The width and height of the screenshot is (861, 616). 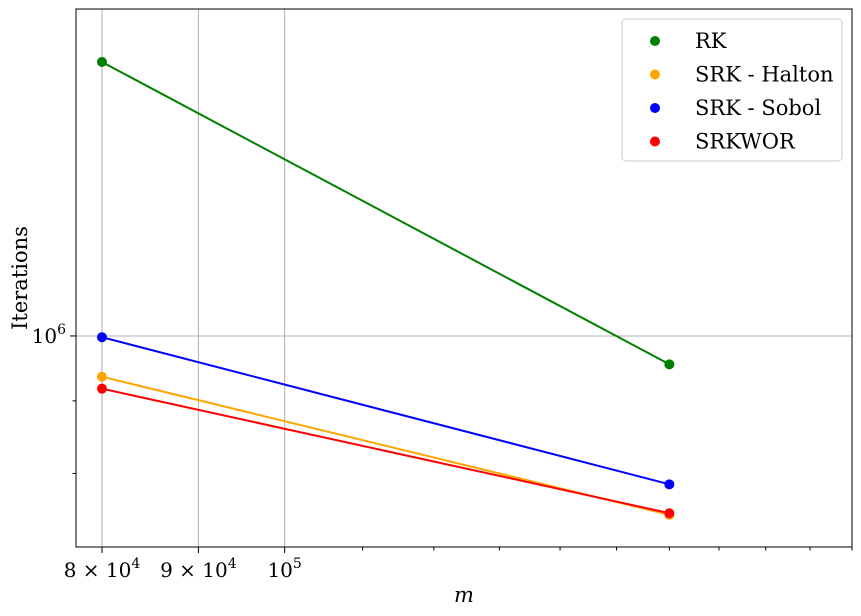 I want to click on legend-marker-srkwor, so click(x=655, y=141).